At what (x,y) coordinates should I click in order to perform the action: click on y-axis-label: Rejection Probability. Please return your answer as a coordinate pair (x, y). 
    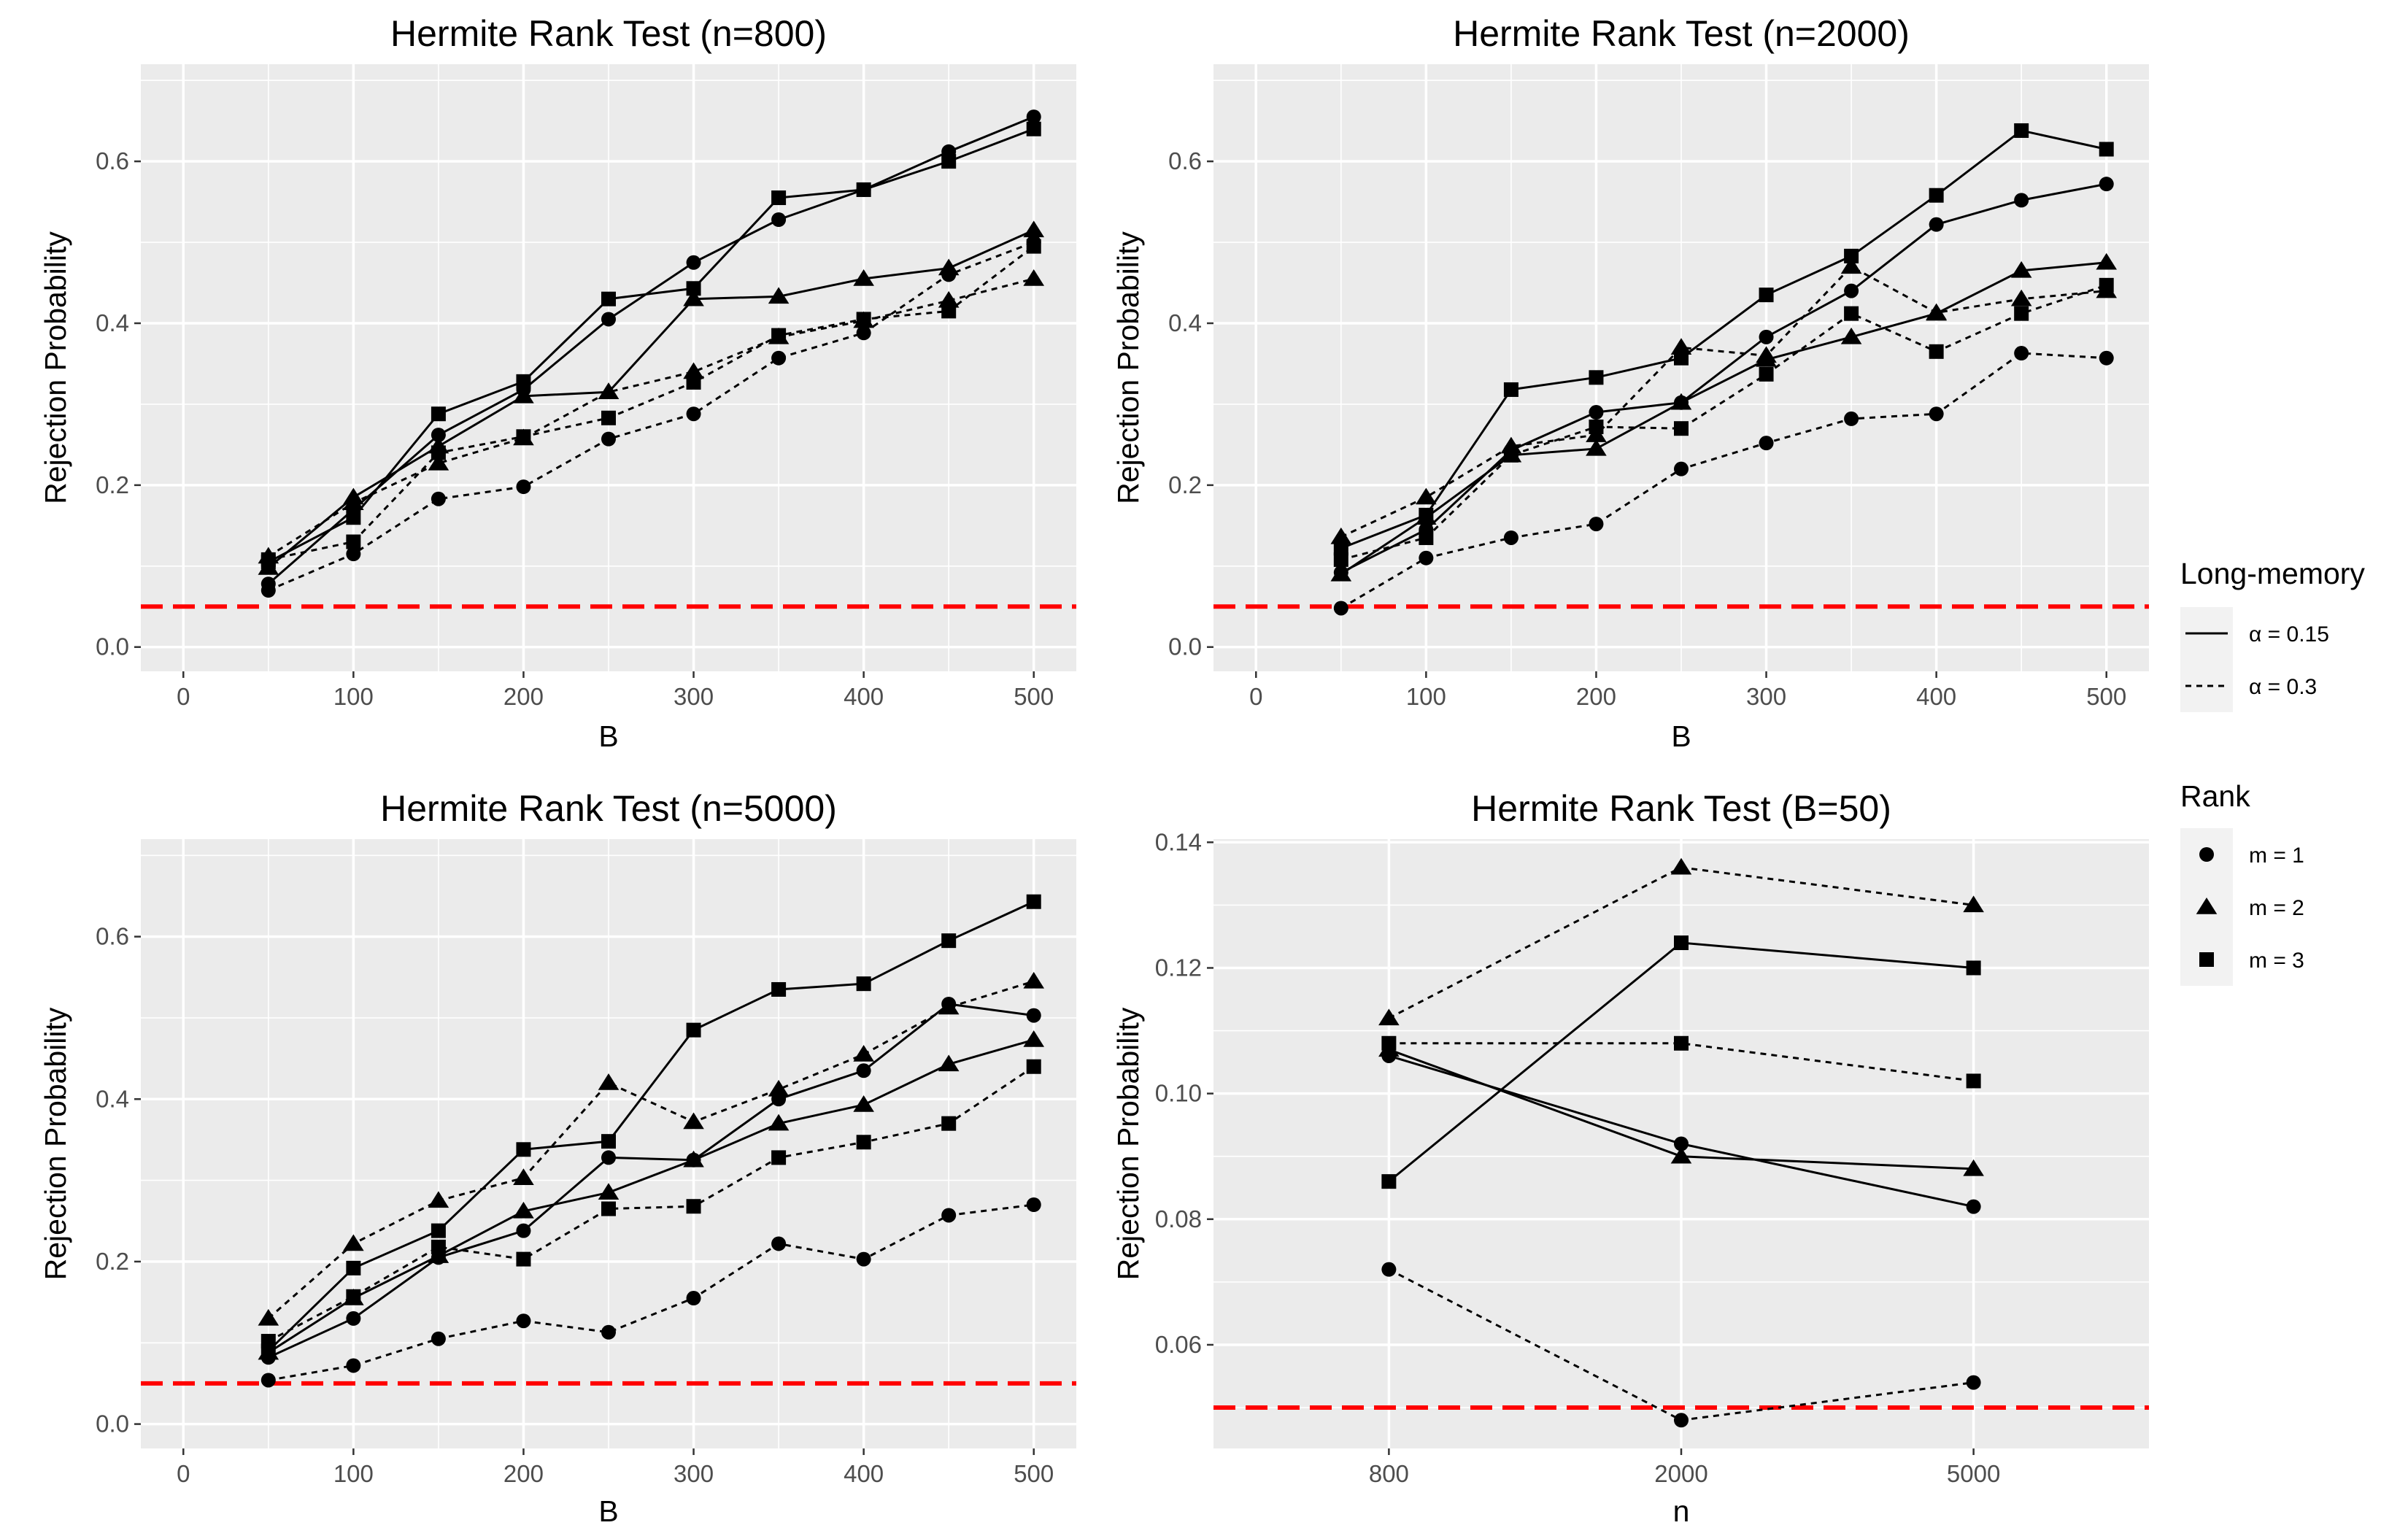
    Looking at the image, I should click on (1128, 1143).